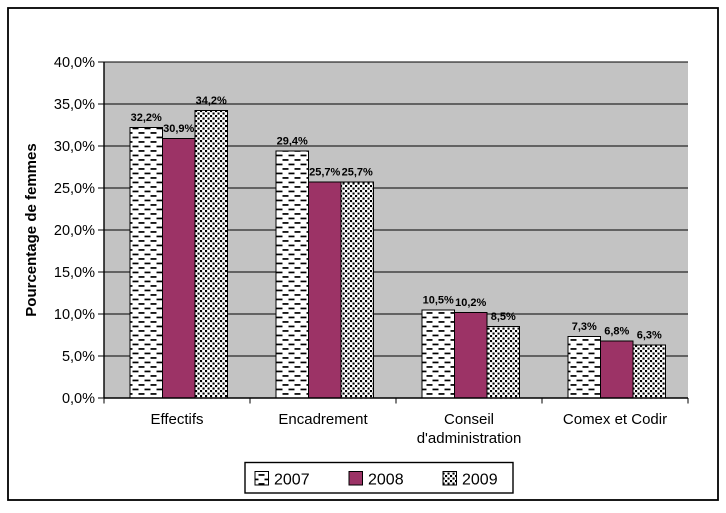 The width and height of the screenshot is (726, 513). Describe the element at coordinates (178, 129) in the screenshot. I see `data-label-2008-0: 30,9%` at that location.